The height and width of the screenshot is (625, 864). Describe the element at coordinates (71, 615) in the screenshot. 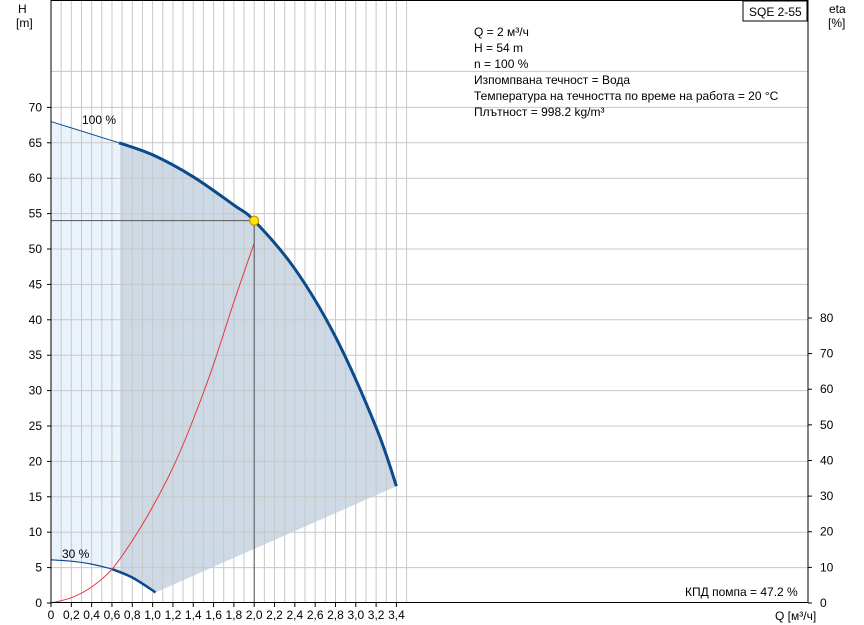

I see `x-tick-label: 0,2` at that location.